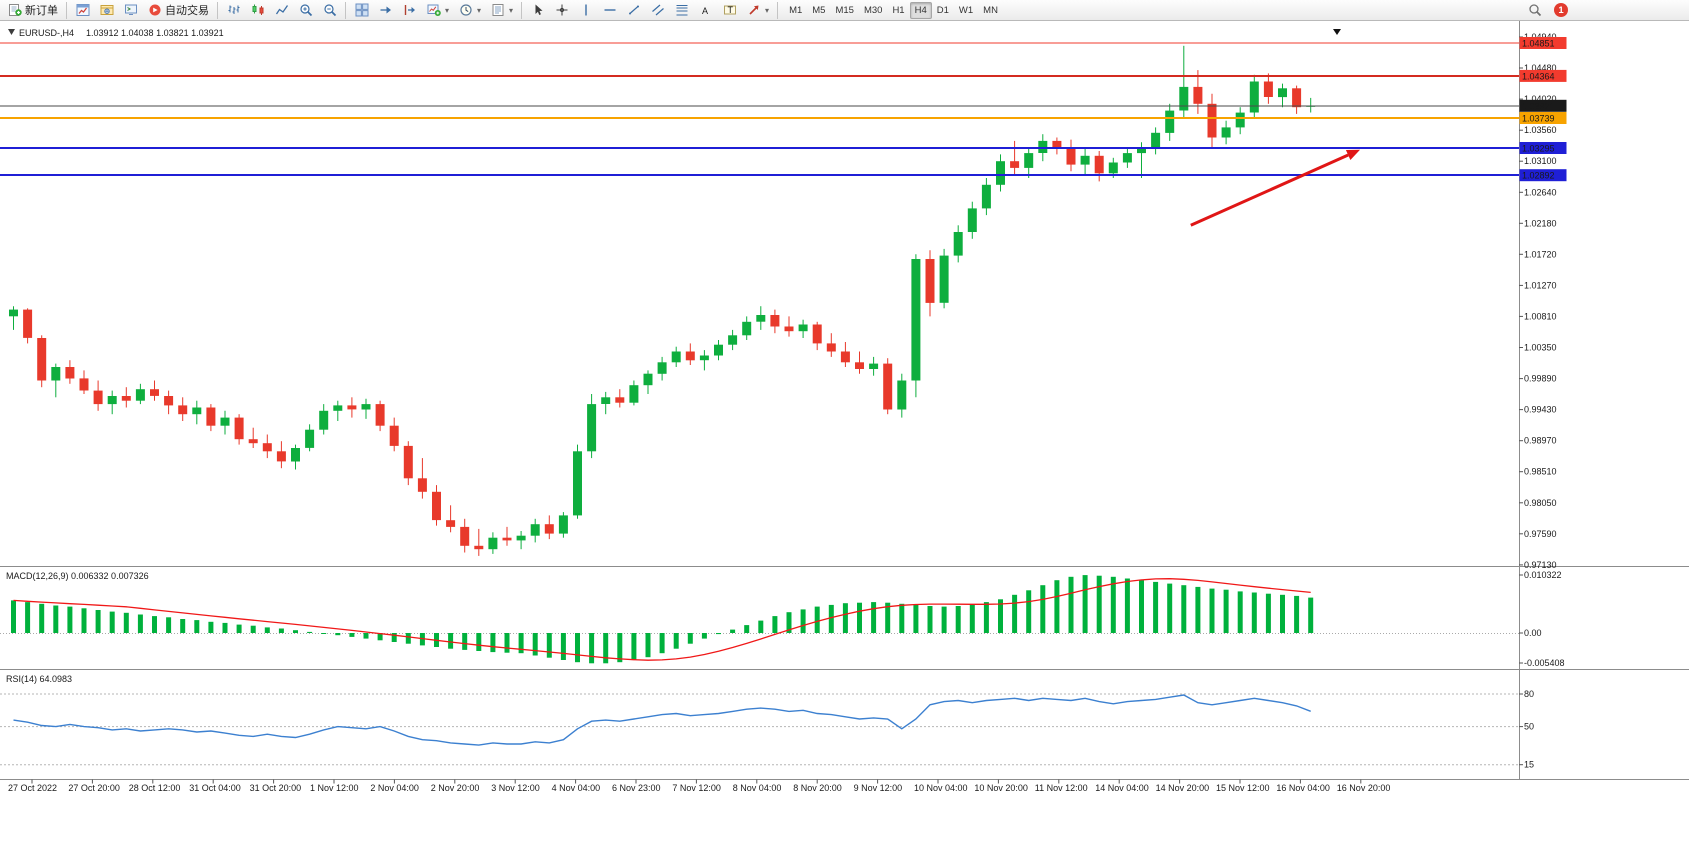 The width and height of the screenshot is (1689, 863). What do you see at coordinates (82, 10) in the screenshot?
I see `charts-button` at bounding box center [82, 10].